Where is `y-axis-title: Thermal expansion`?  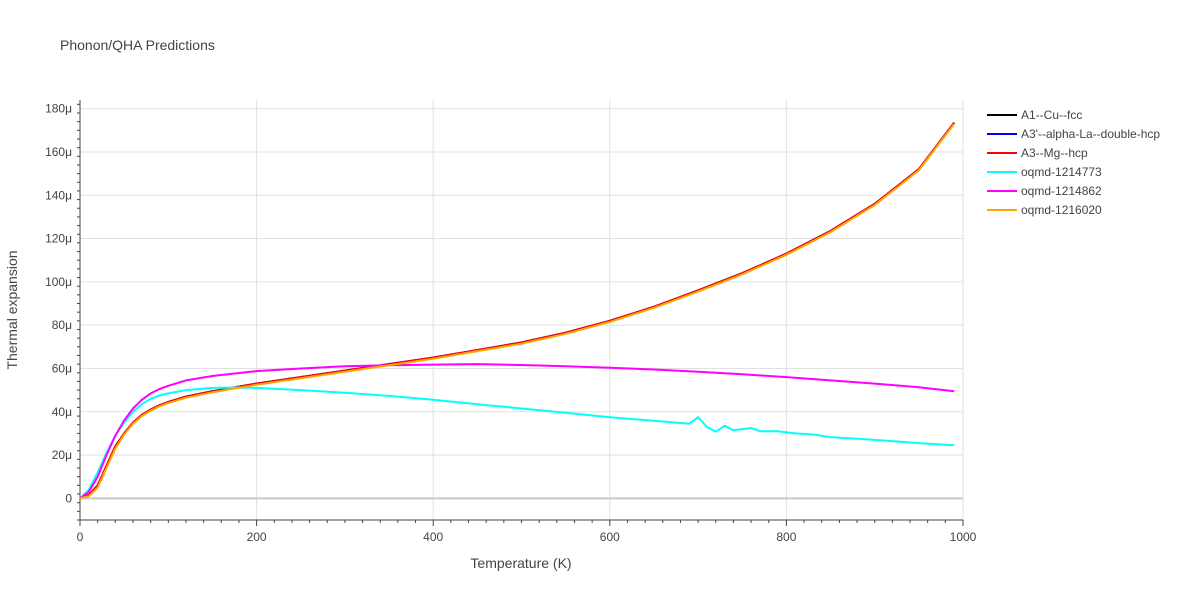 y-axis-title: Thermal expansion is located at coordinates (12, 309).